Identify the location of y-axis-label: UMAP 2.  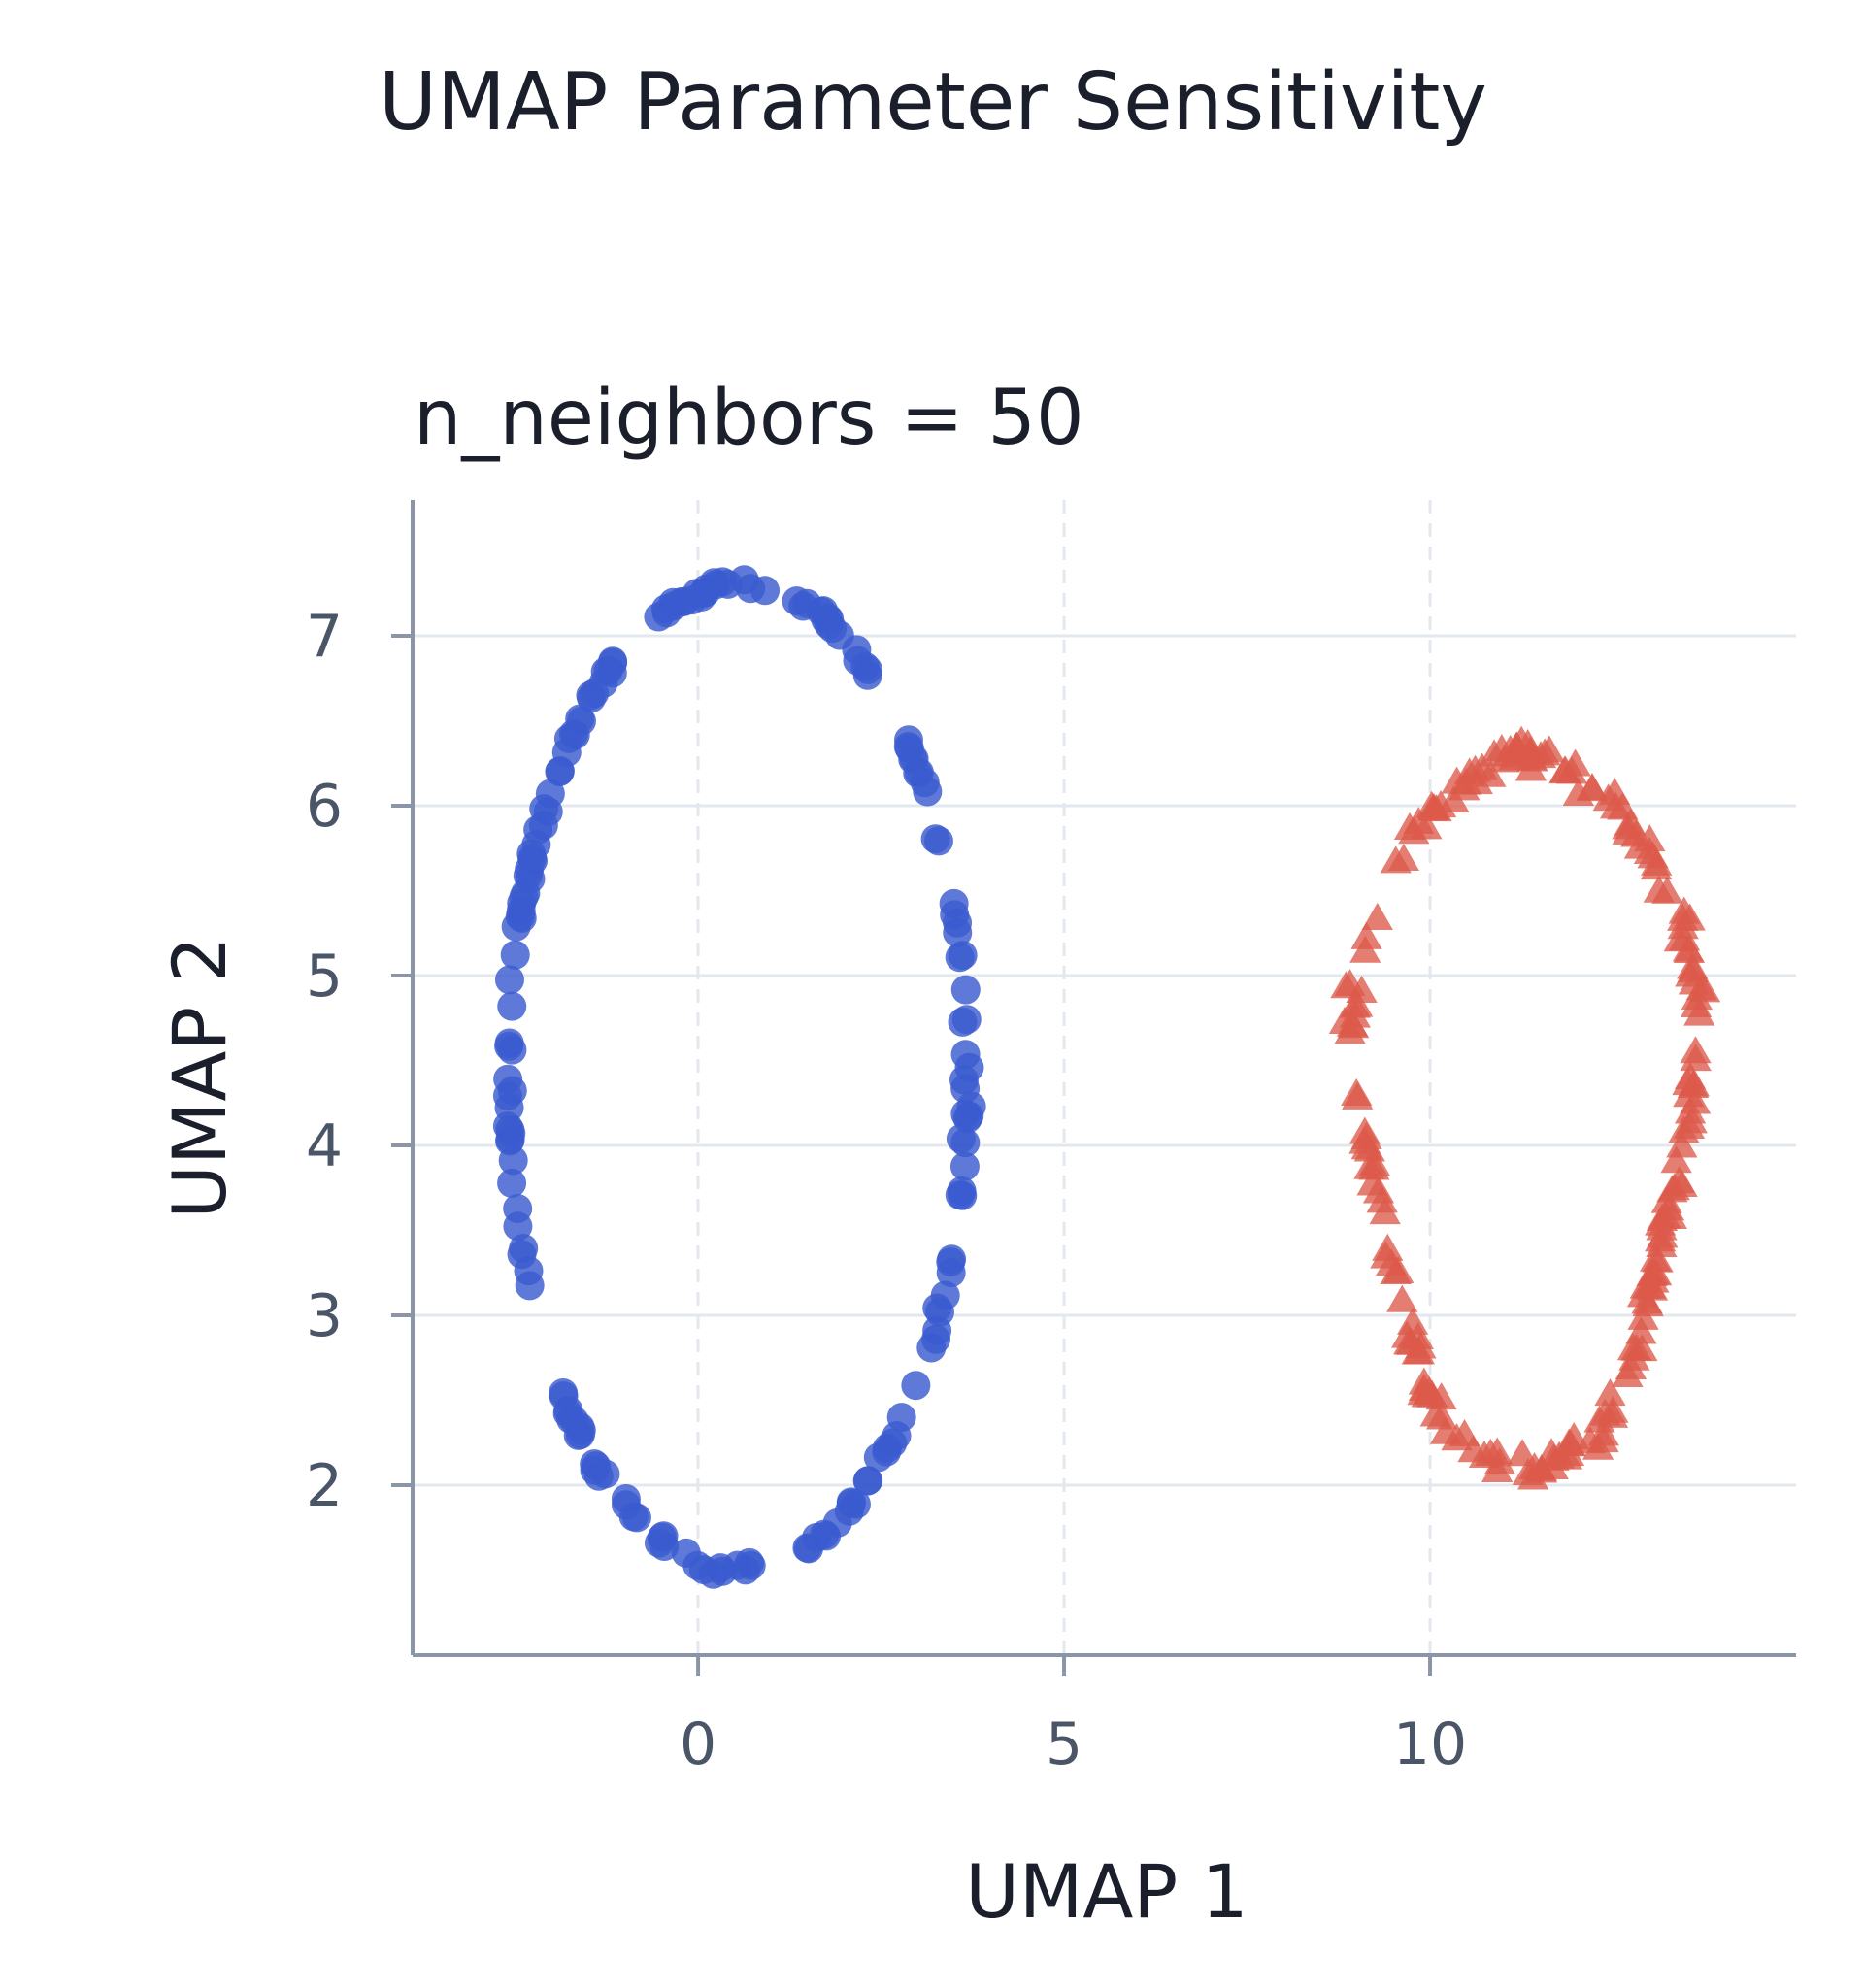
(199, 1078).